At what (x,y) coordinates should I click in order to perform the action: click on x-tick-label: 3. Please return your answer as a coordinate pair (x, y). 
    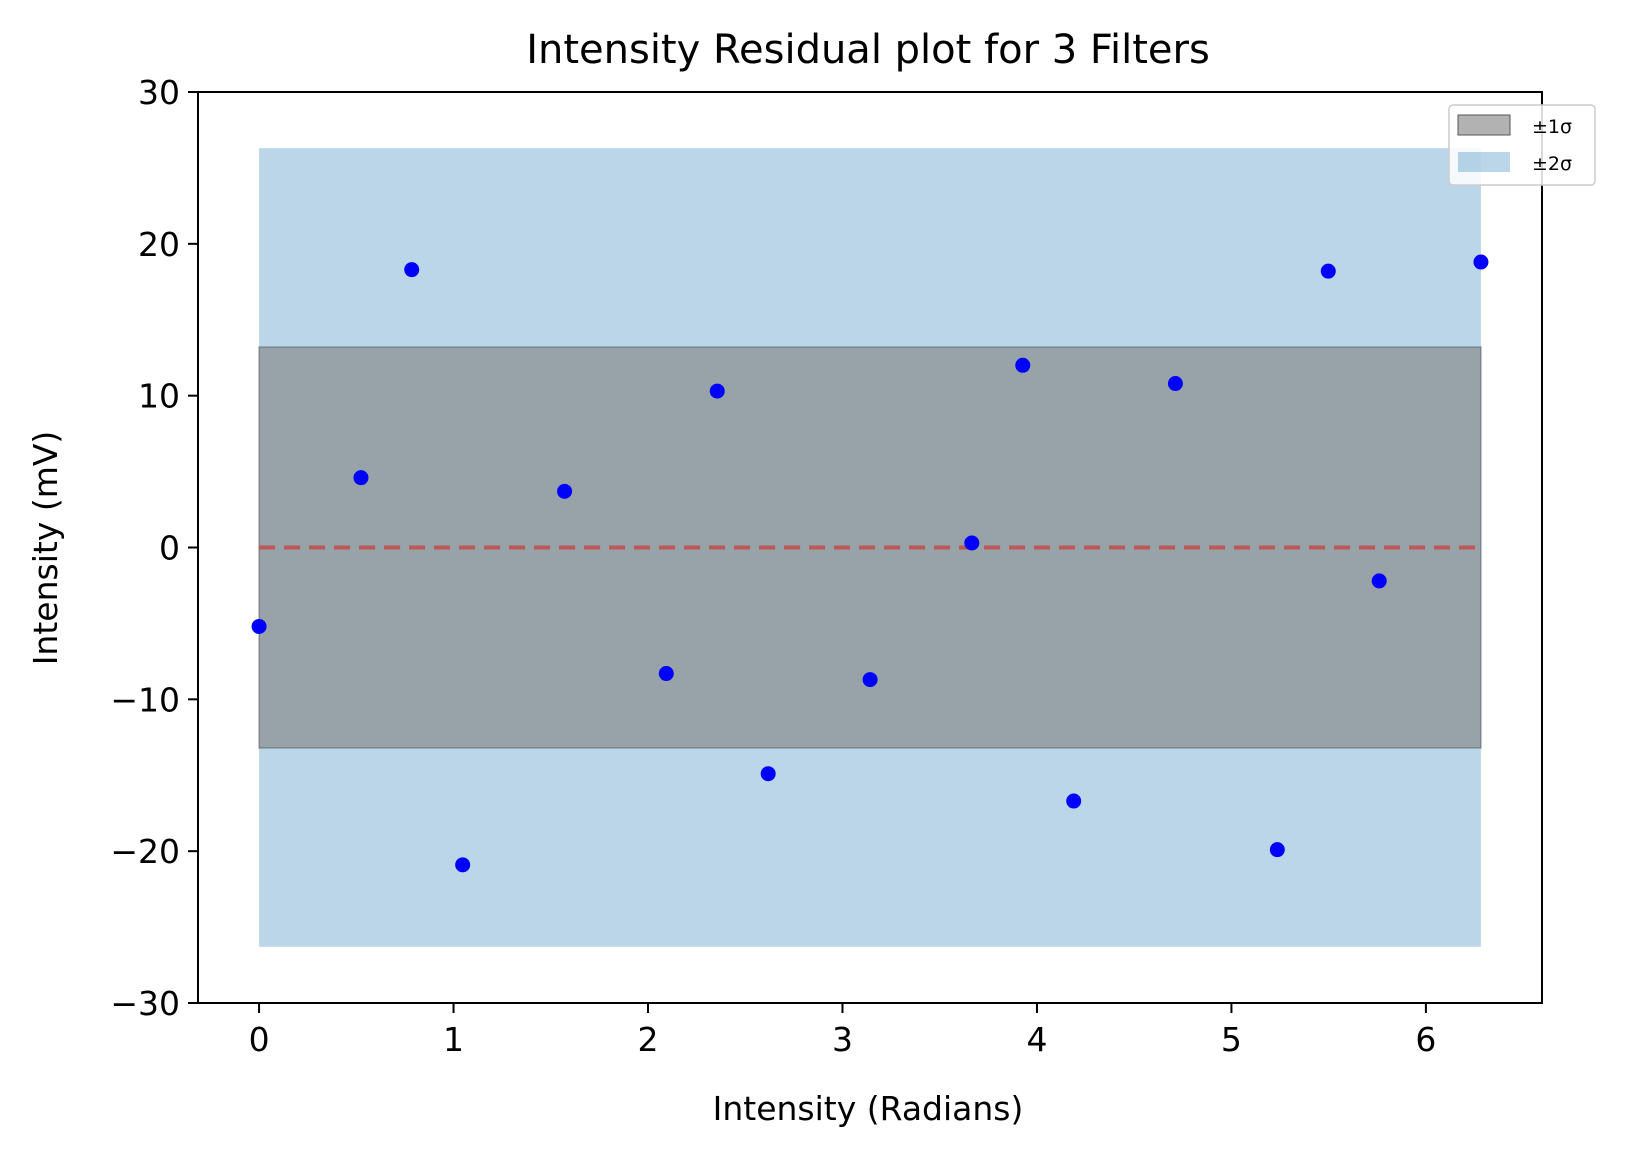
    Looking at the image, I should click on (842, 1039).